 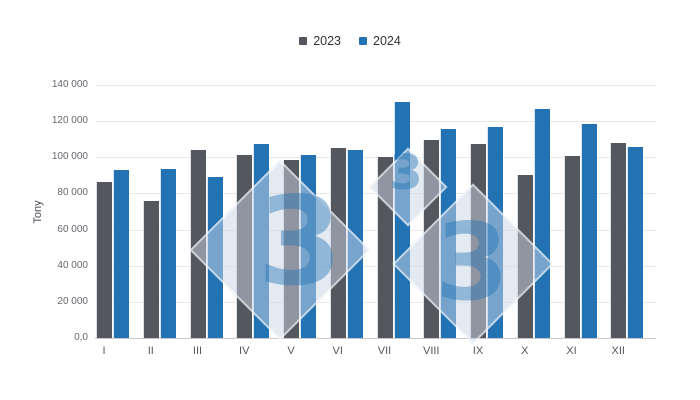 I want to click on bar-group-IX: IX, so click(x=492, y=221).